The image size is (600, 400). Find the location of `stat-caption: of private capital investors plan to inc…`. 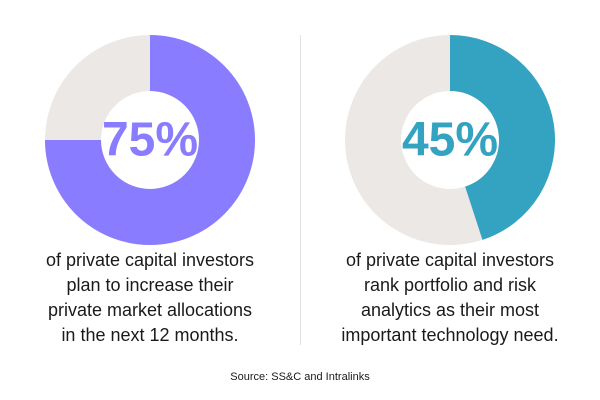

stat-caption: of private capital investors plan to inc… is located at coordinates (150, 298).